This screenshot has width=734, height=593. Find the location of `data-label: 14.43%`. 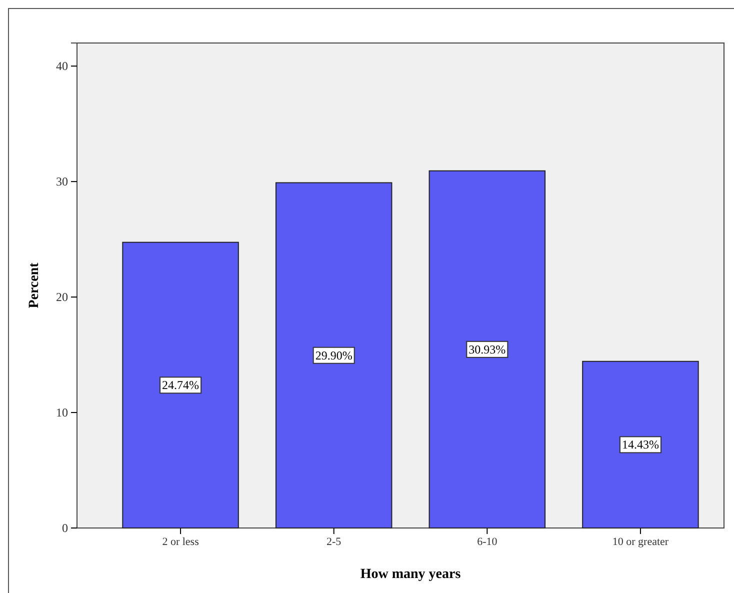

data-label: 14.43% is located at coordinates (640, 445).